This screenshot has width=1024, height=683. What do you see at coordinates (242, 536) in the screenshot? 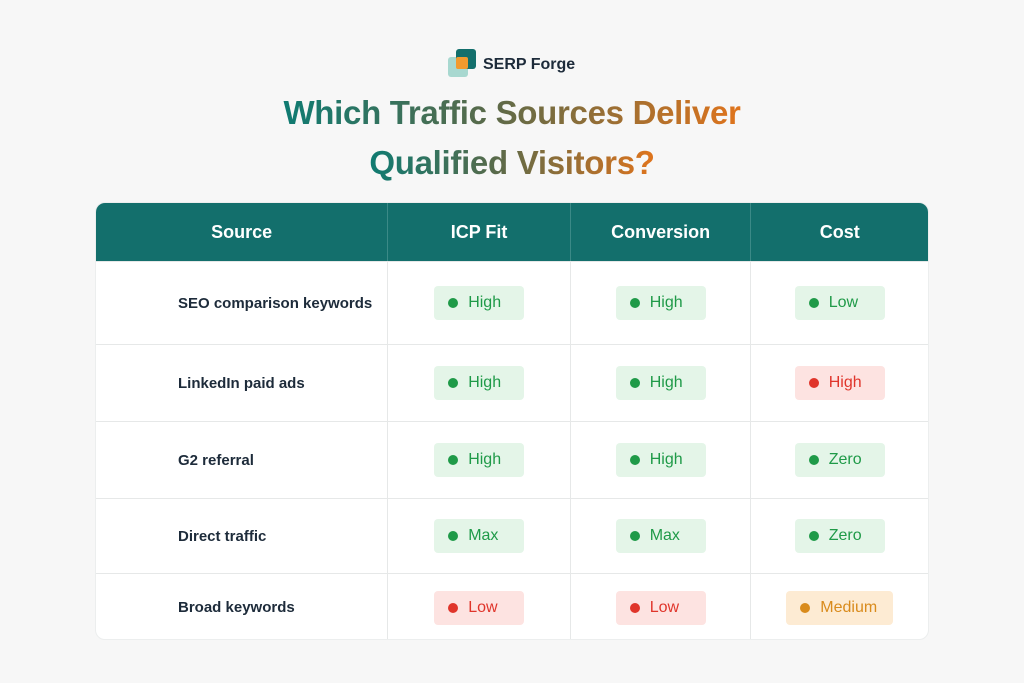
I see `source-cell: Direct traffic` at bounding box center [242, 536].